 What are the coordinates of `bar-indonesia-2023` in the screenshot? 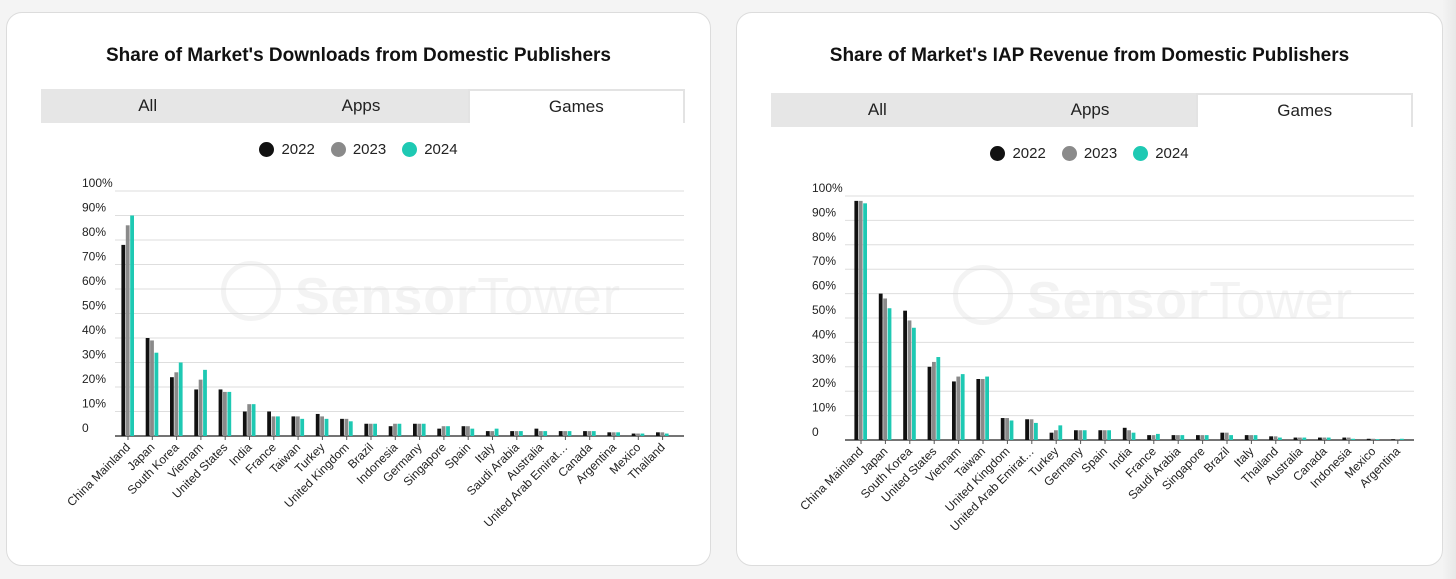 It's located at (395, 429).